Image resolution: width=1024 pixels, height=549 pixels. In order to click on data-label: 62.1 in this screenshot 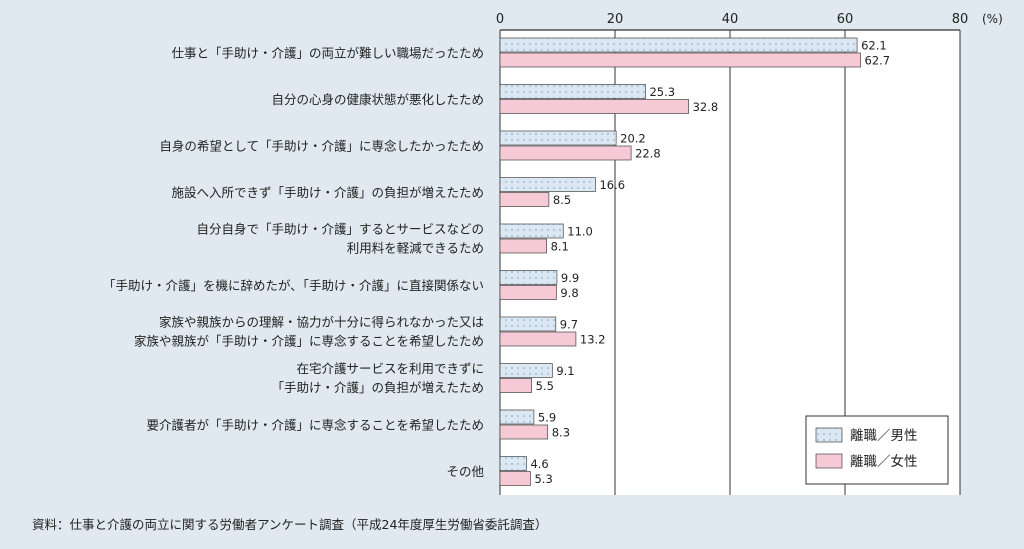, I will do `click(874, 46)`.